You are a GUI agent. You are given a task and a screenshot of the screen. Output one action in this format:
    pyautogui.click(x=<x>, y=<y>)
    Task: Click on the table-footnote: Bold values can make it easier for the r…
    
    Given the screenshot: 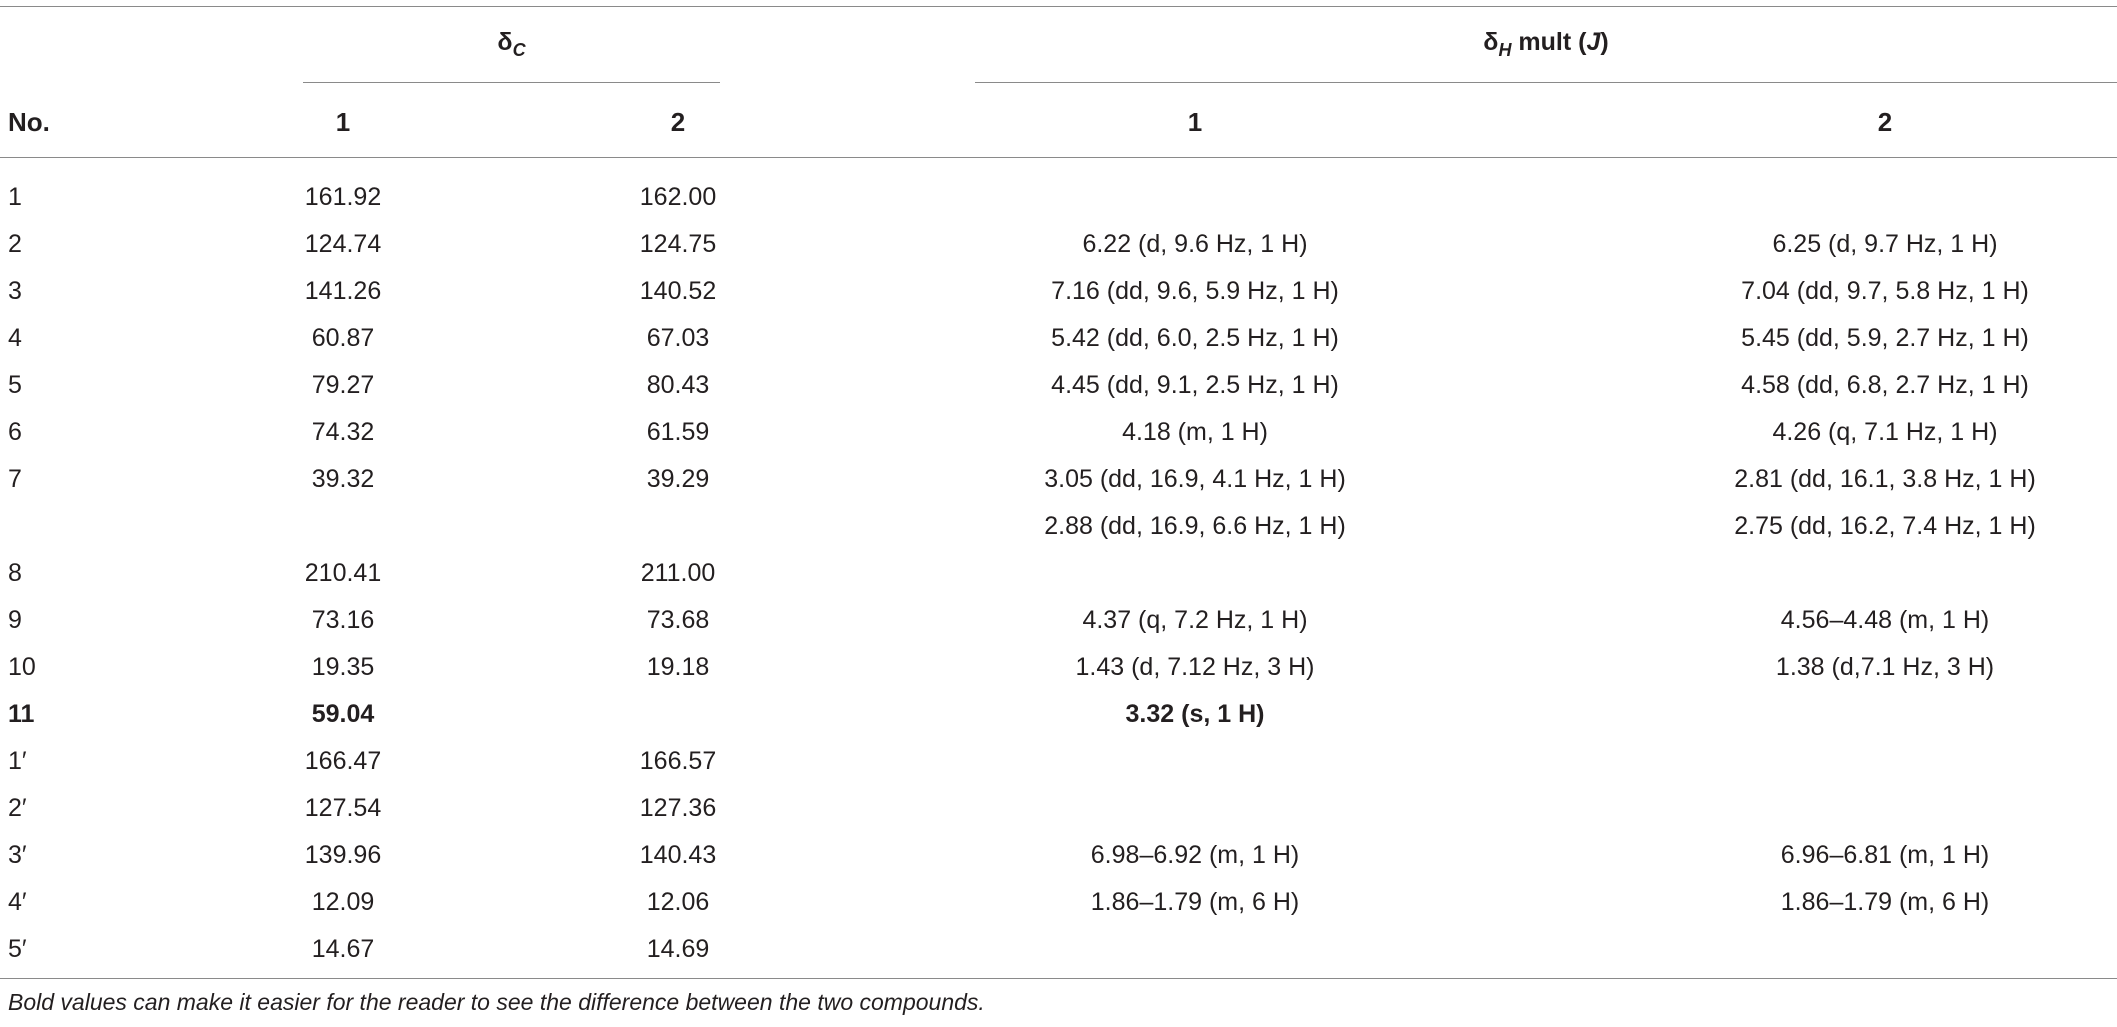 What is the action you would take?
    pyautogui.click(x=496, y=1002)
    